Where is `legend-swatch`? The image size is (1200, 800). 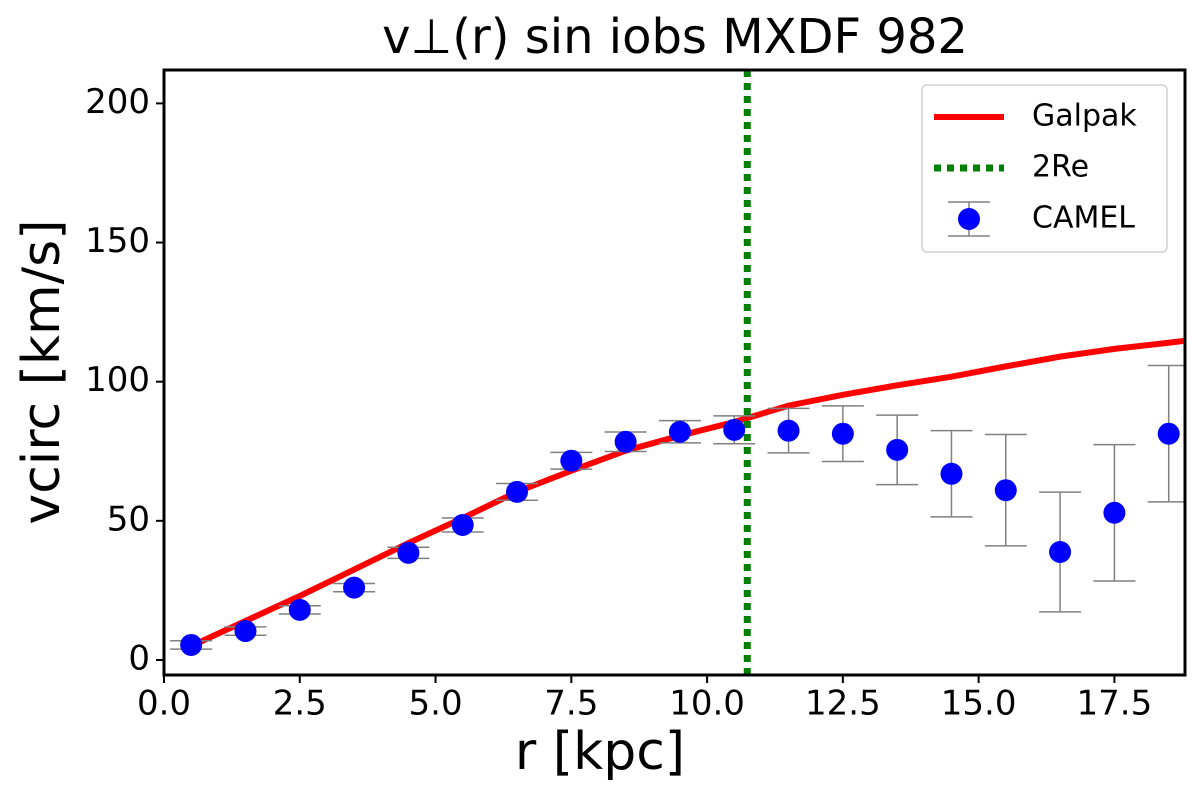
legend-swatch is located at coordinates (969, 219).